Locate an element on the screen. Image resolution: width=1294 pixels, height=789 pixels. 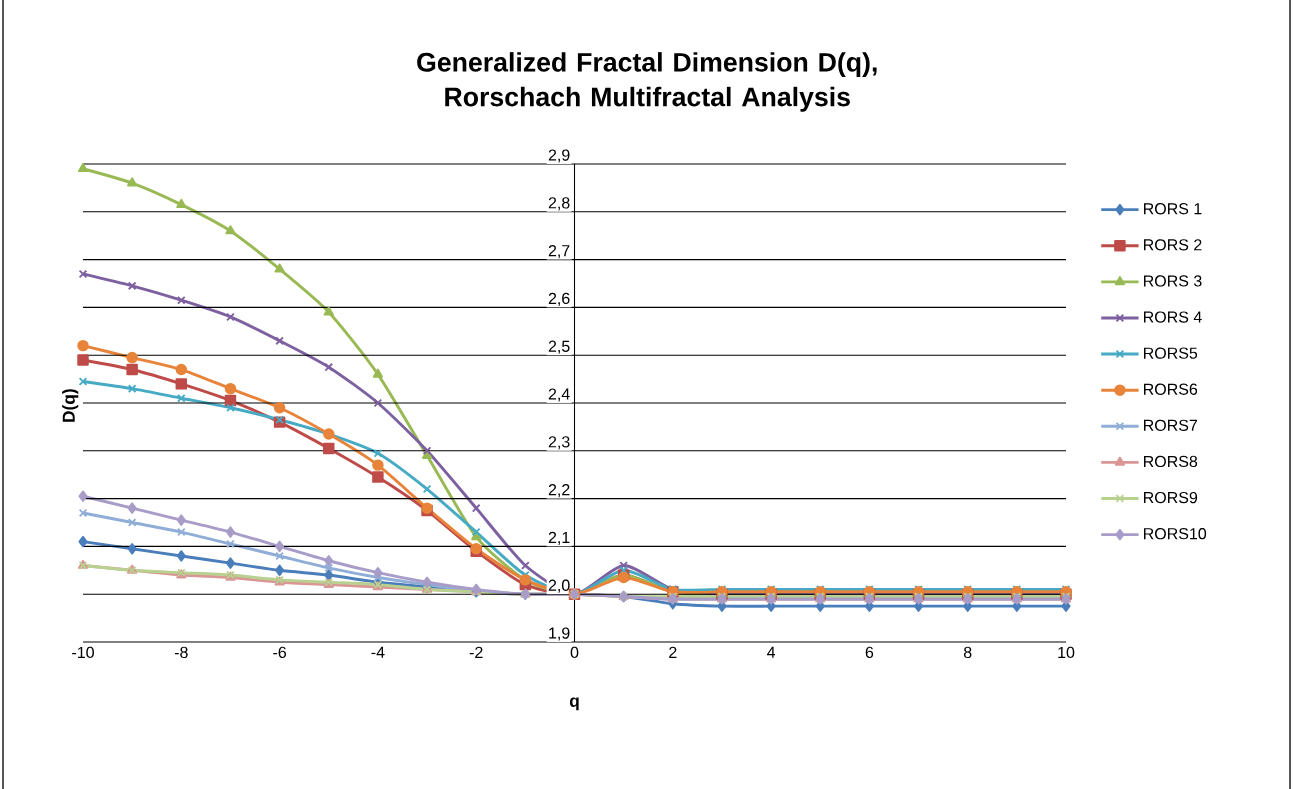
y-tick-label: 2,8 is located at coordinates (559, 204).